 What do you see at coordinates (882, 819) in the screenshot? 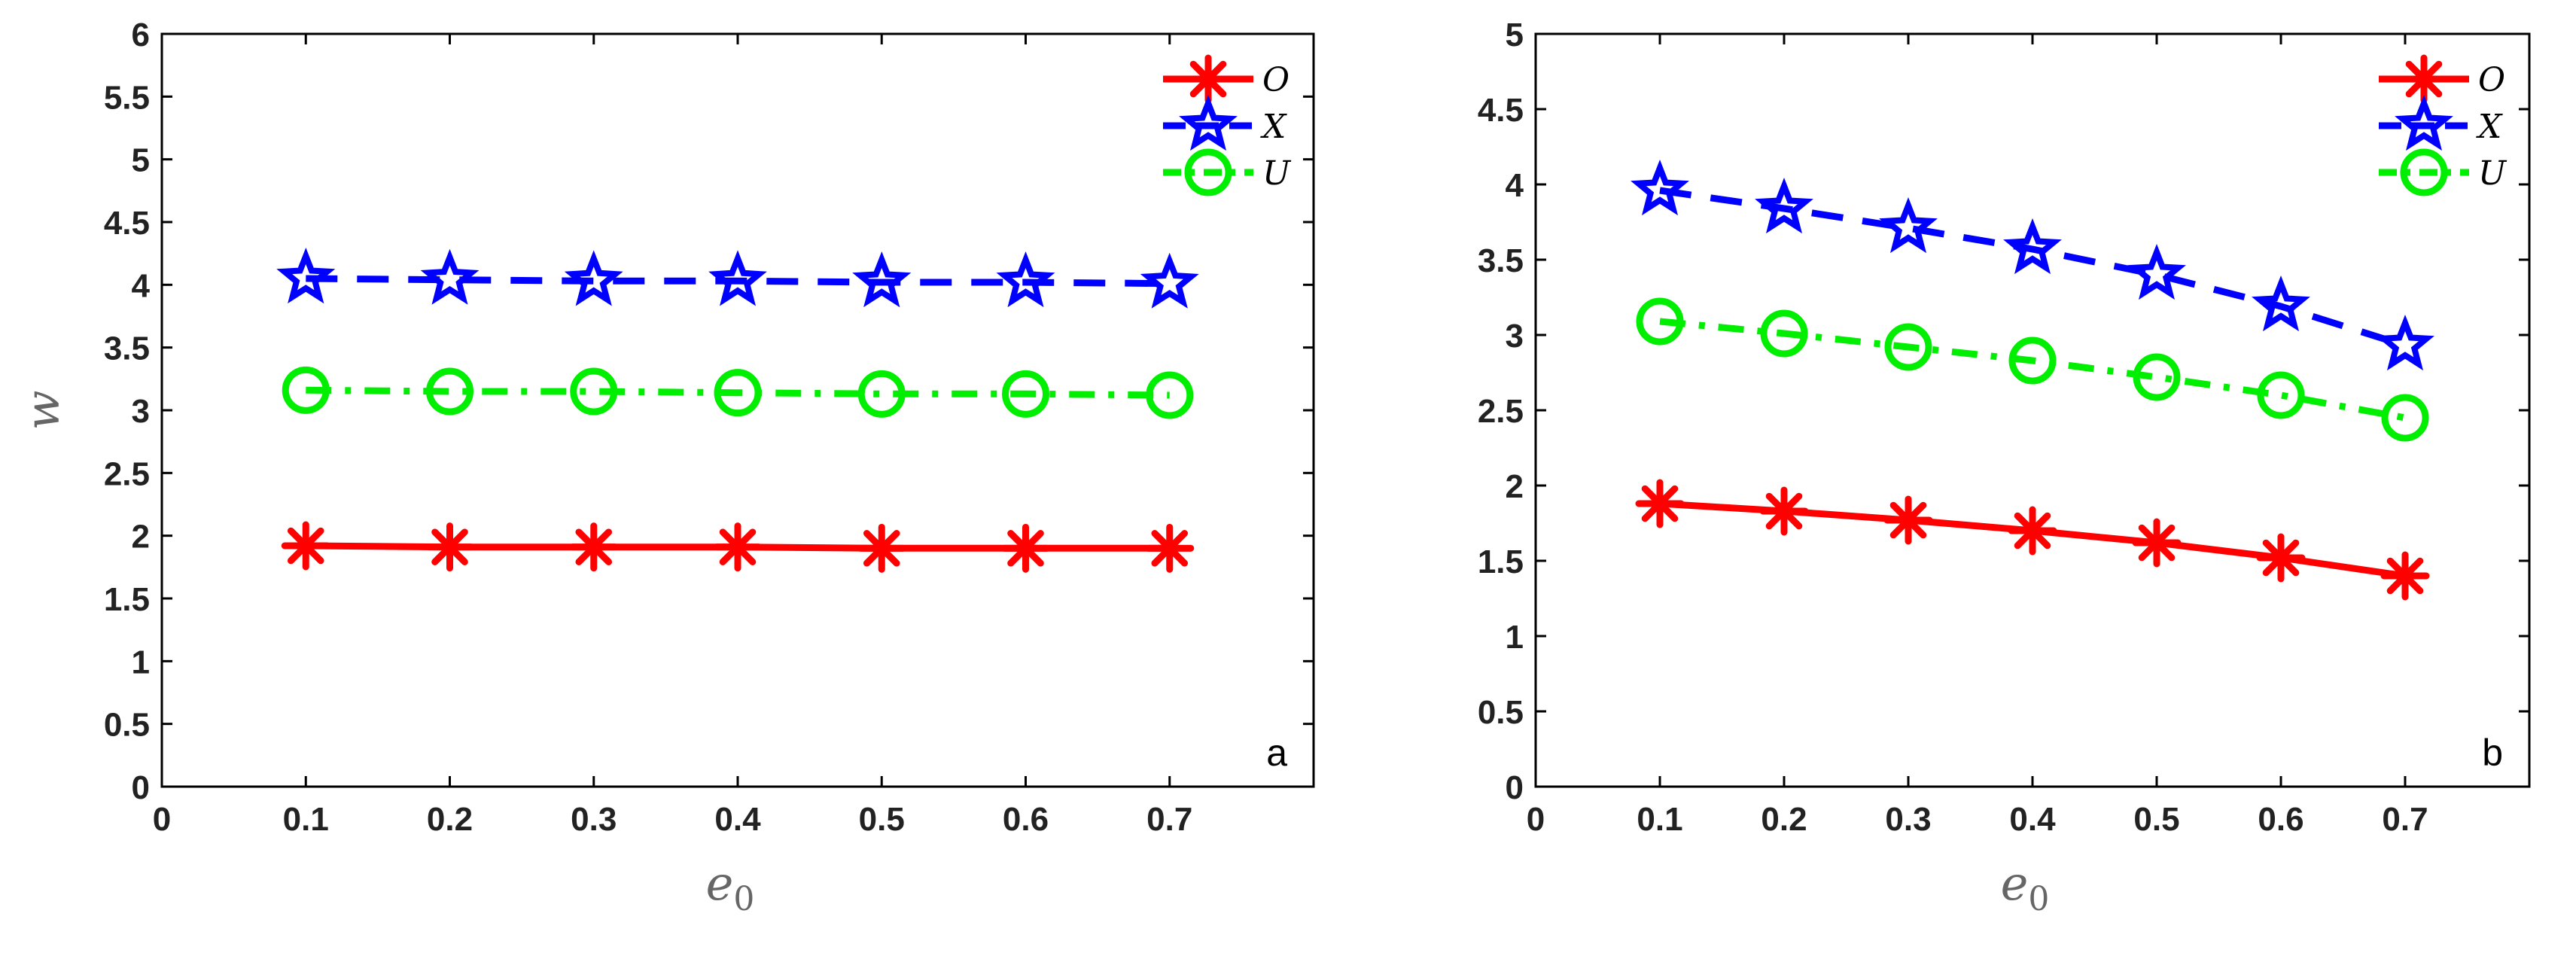
I see `x-tick-label: 0.5` at bounding box center [882, 819].